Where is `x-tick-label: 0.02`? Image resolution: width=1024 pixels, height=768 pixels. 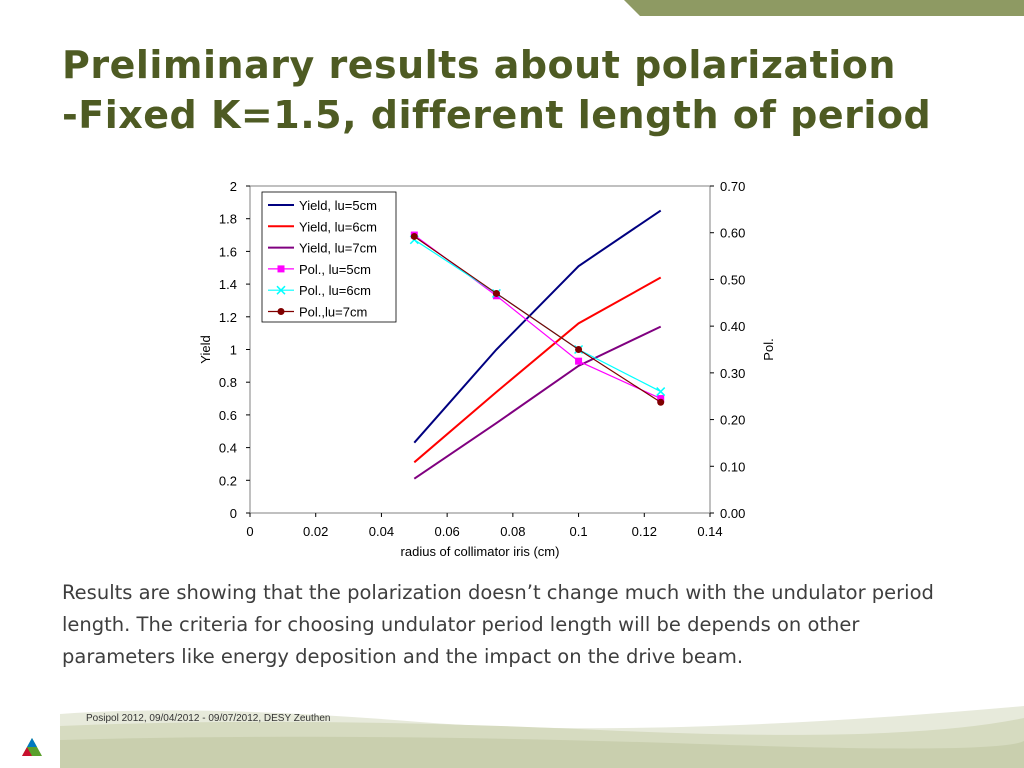 x-tick-label: 0.02 is located at coordinates (315, 531).